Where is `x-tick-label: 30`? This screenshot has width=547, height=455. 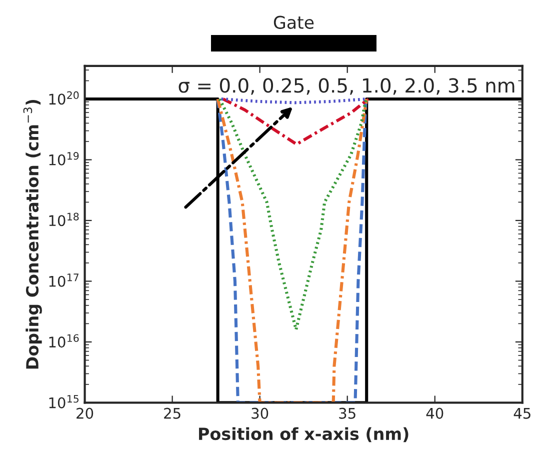 x-tick-label: 30 is located at coordinates (260, 413).